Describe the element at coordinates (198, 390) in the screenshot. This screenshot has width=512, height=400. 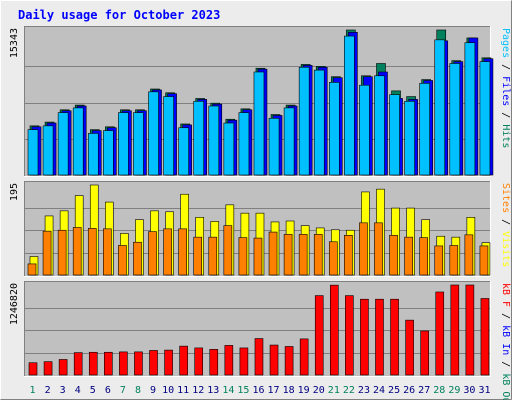
I see `x-tick-label-12: 12` at that location.